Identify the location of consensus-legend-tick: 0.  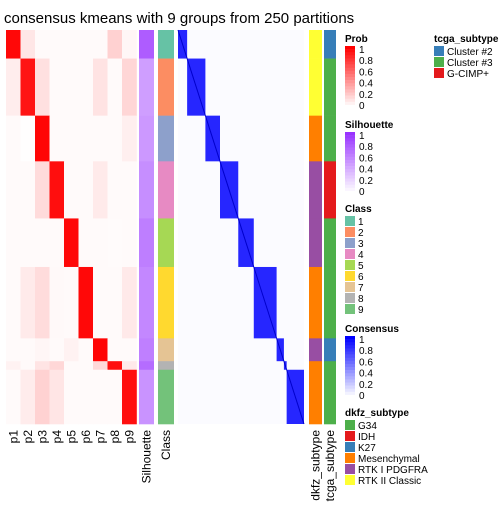
(362, 396).